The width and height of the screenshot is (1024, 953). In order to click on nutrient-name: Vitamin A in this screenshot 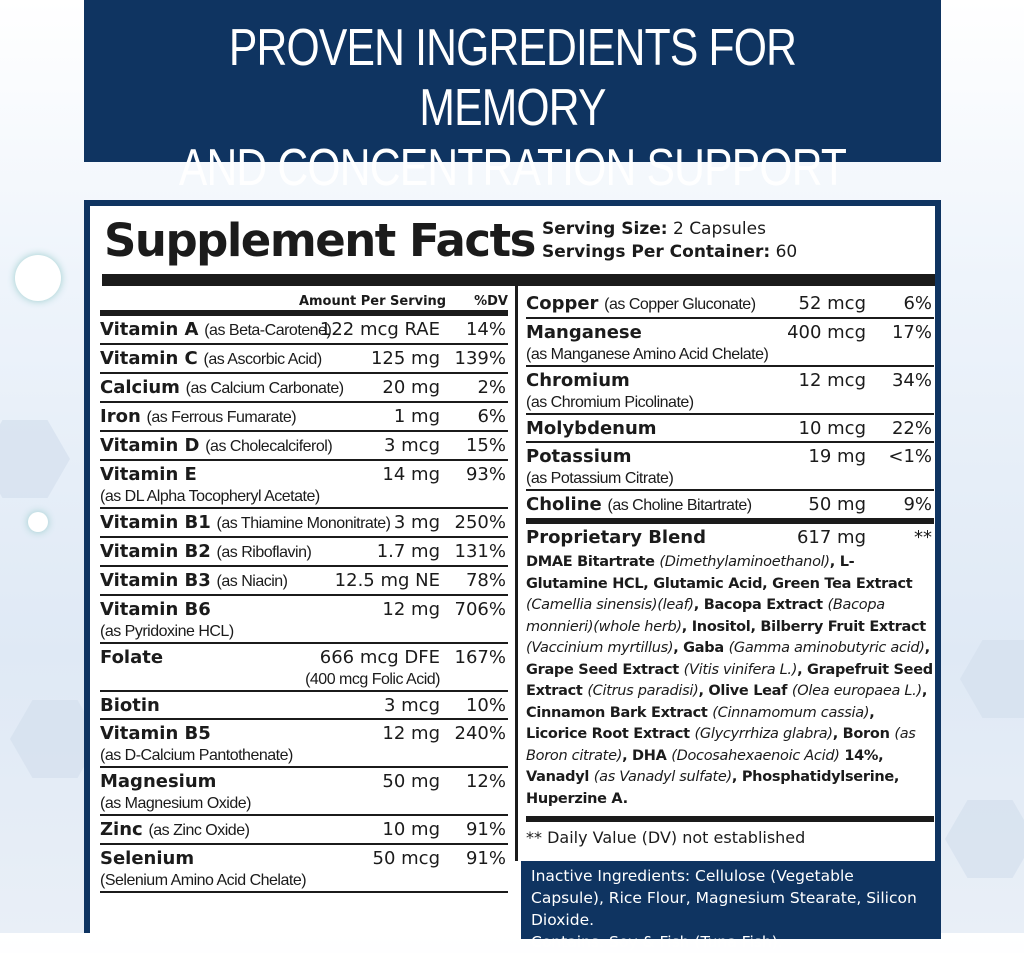, I will do `click(149, 329)`.